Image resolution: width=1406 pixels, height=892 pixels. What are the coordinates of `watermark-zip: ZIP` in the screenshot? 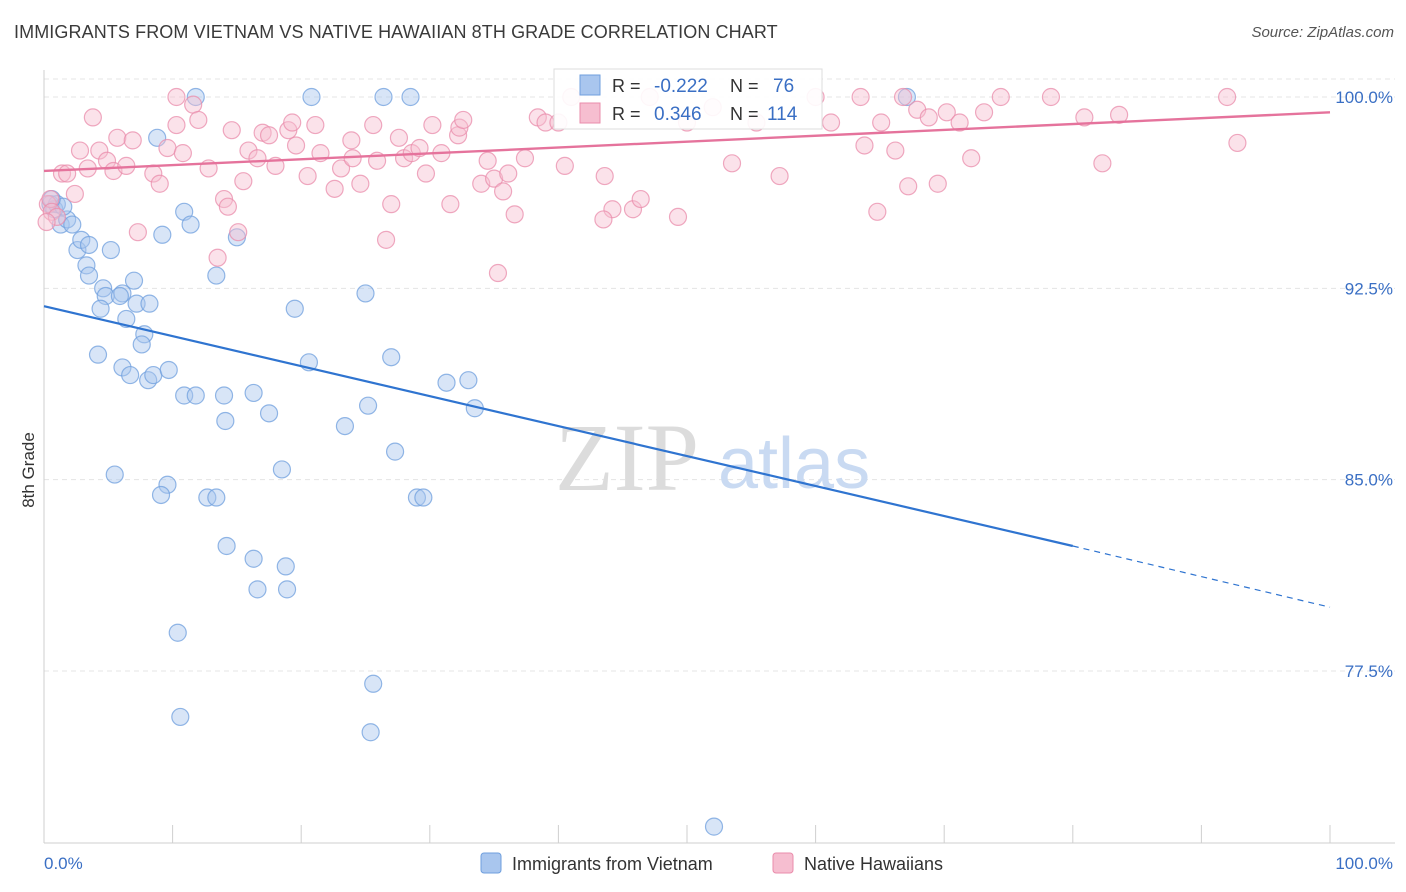 It's located at (627, 457).